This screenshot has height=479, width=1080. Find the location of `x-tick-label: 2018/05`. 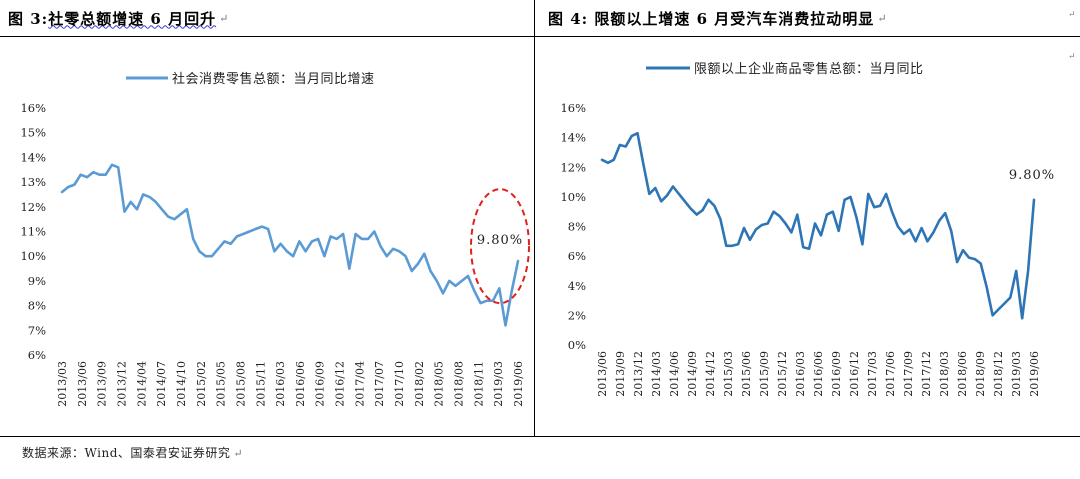

x-tick-label: 2018/05 is located at coordinates (439, 384).